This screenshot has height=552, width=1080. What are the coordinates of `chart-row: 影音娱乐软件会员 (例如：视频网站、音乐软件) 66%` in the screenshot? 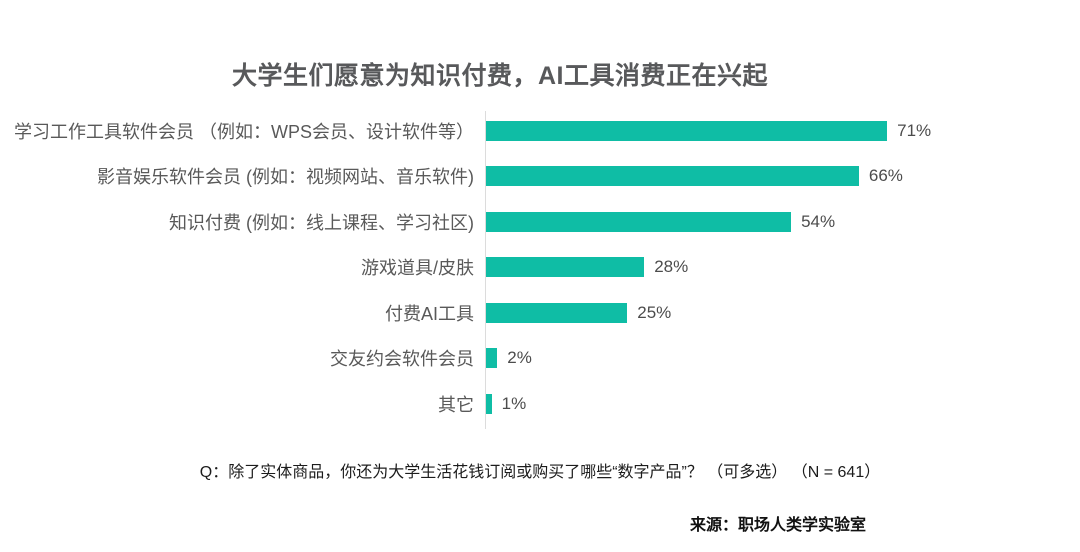 It's located at (540, 177).